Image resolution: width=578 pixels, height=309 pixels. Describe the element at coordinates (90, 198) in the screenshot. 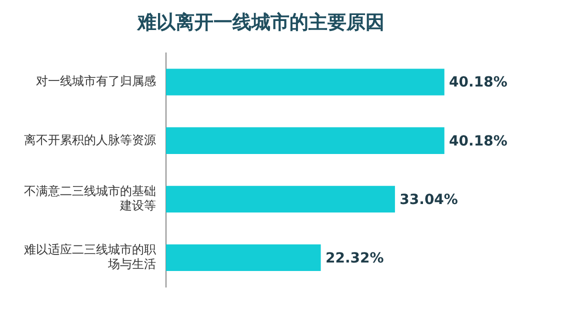

I see `y-tick-label: 不满意二三线城市的基础建设等` at that location.